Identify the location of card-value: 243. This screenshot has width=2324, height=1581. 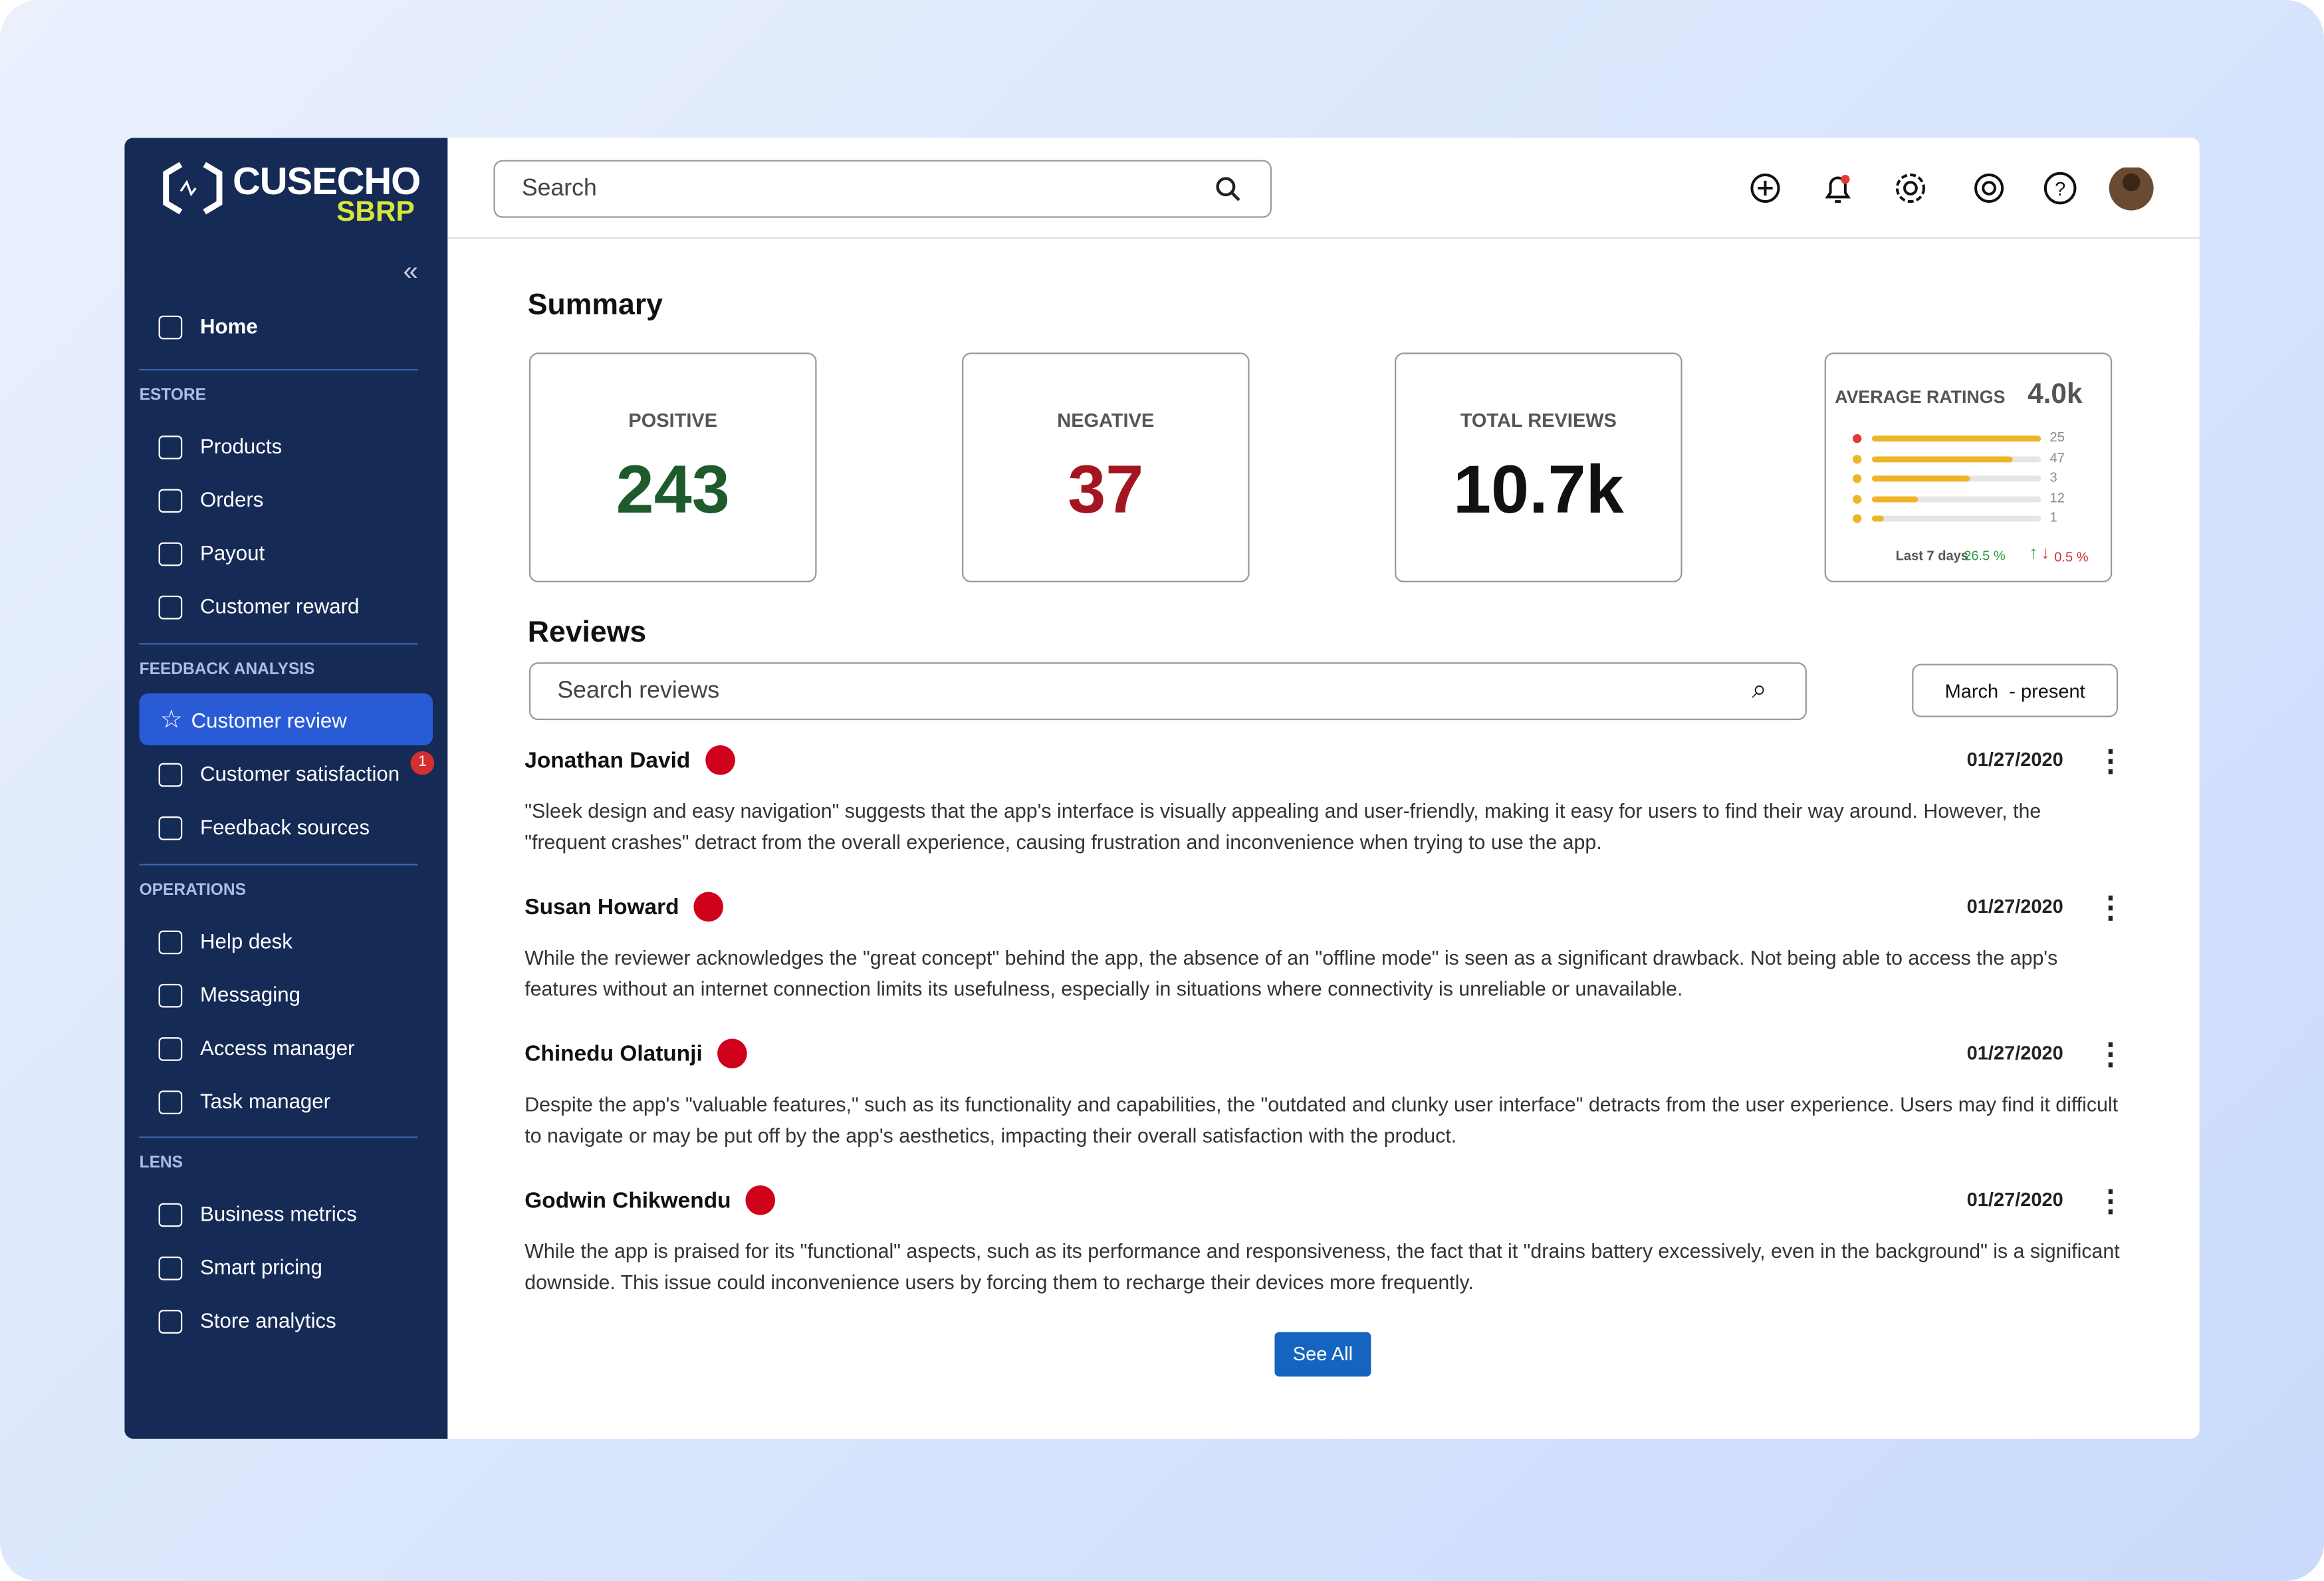
(673, 489).